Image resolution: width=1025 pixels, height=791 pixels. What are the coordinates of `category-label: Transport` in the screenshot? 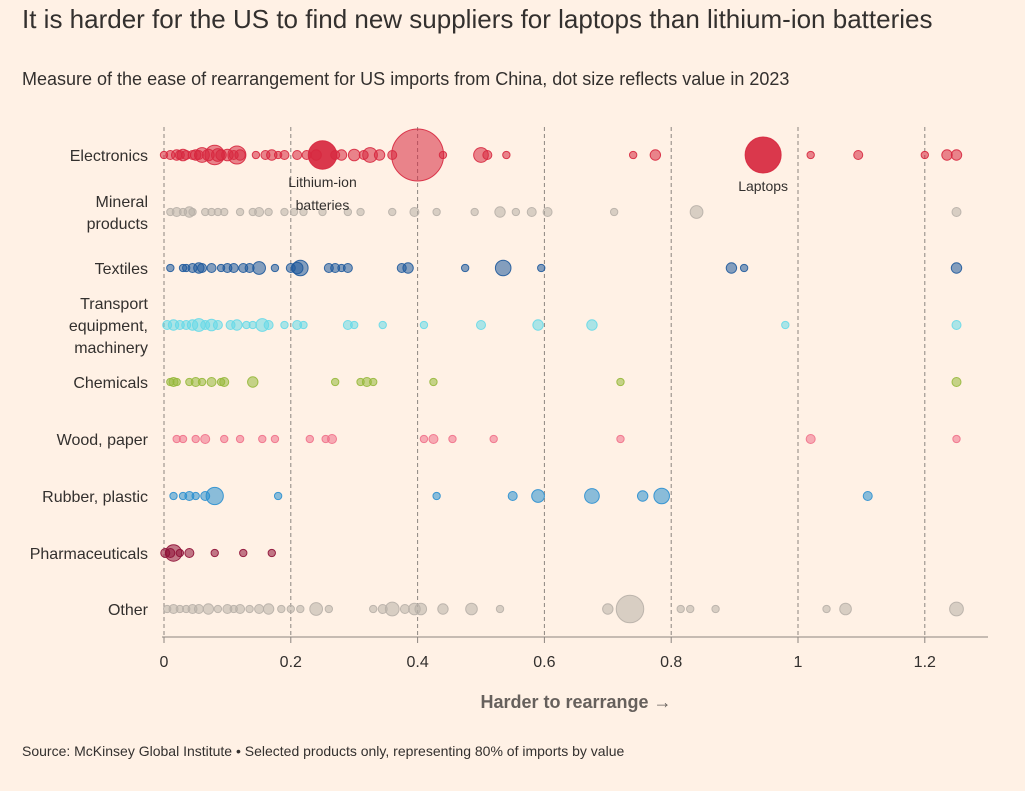 It's located at (114, 304).